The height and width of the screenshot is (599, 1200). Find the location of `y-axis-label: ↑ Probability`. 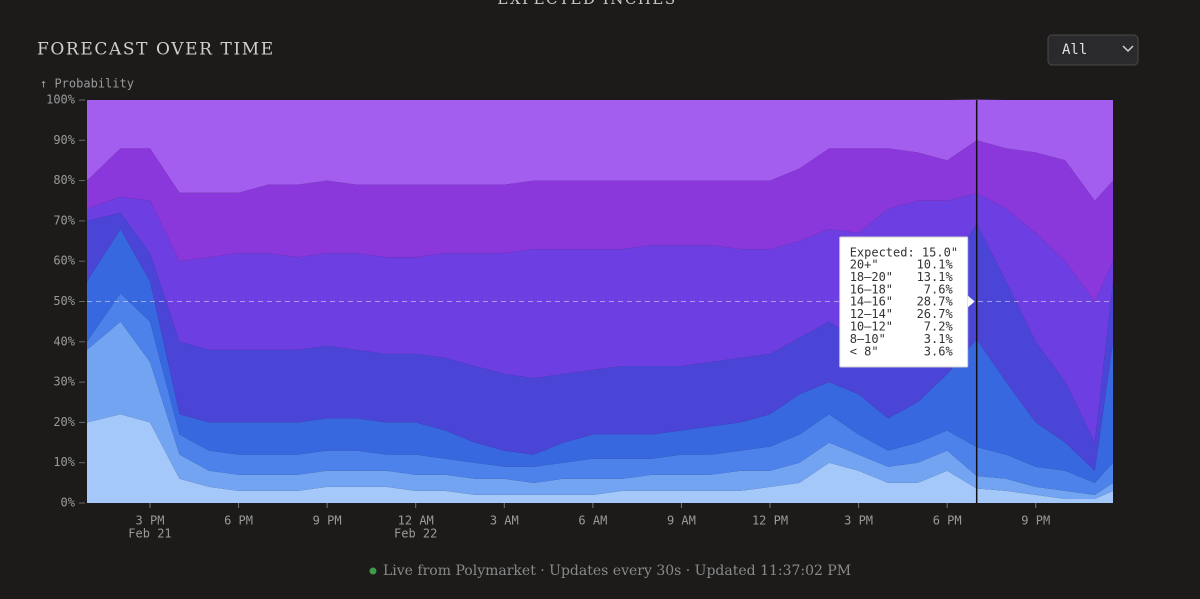

y-axis-label: ↑ Probability is located at coordinates (87, 84).